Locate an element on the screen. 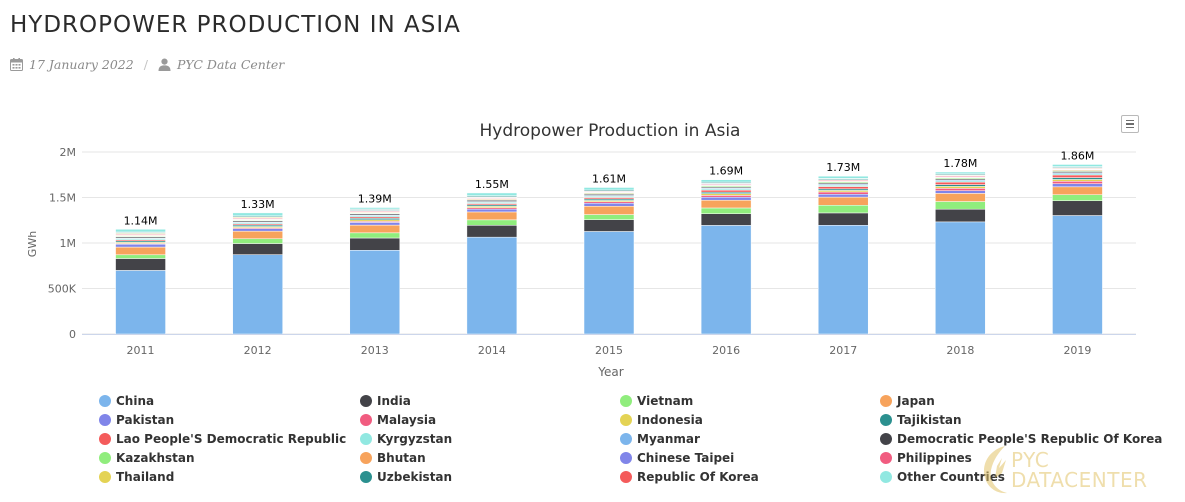 This screenshot has width=1185, height=502. bar-stack-2012 is located at coordinates (257, 273).